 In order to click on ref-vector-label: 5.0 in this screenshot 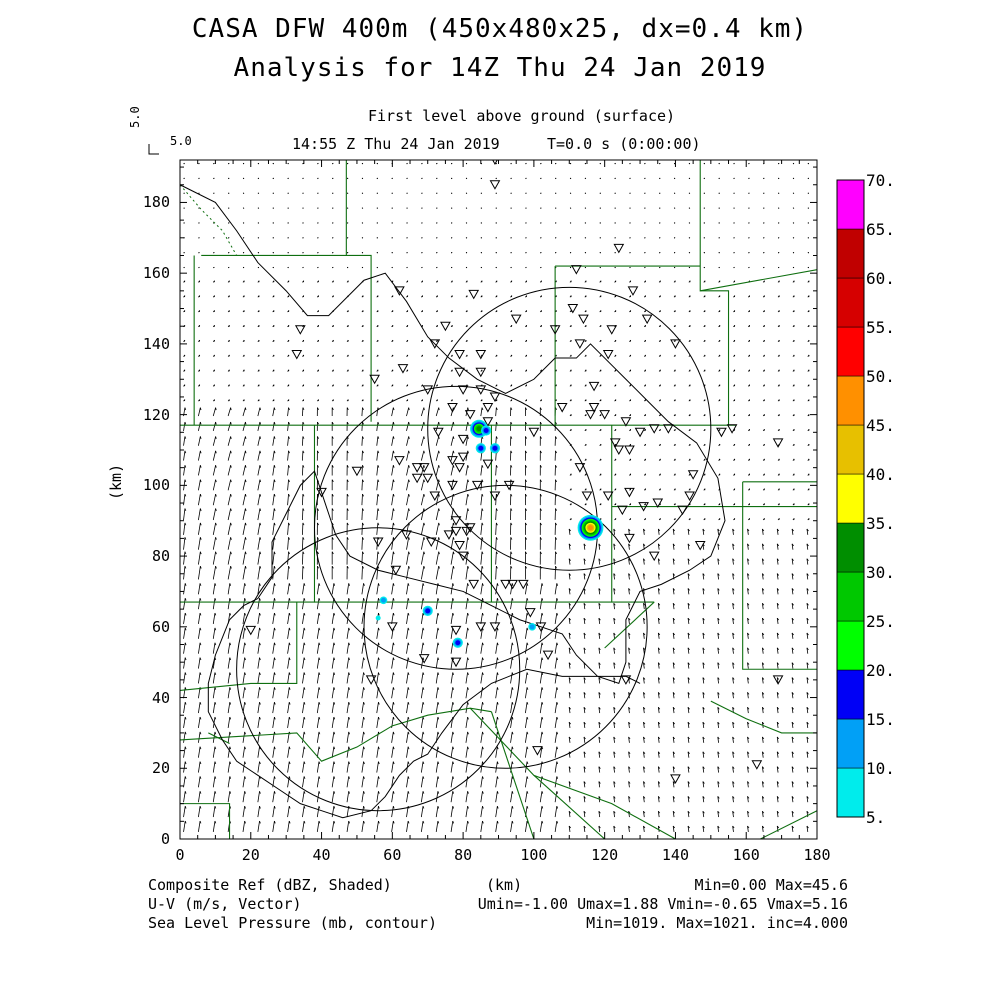, I will do `click(181, 141)`.